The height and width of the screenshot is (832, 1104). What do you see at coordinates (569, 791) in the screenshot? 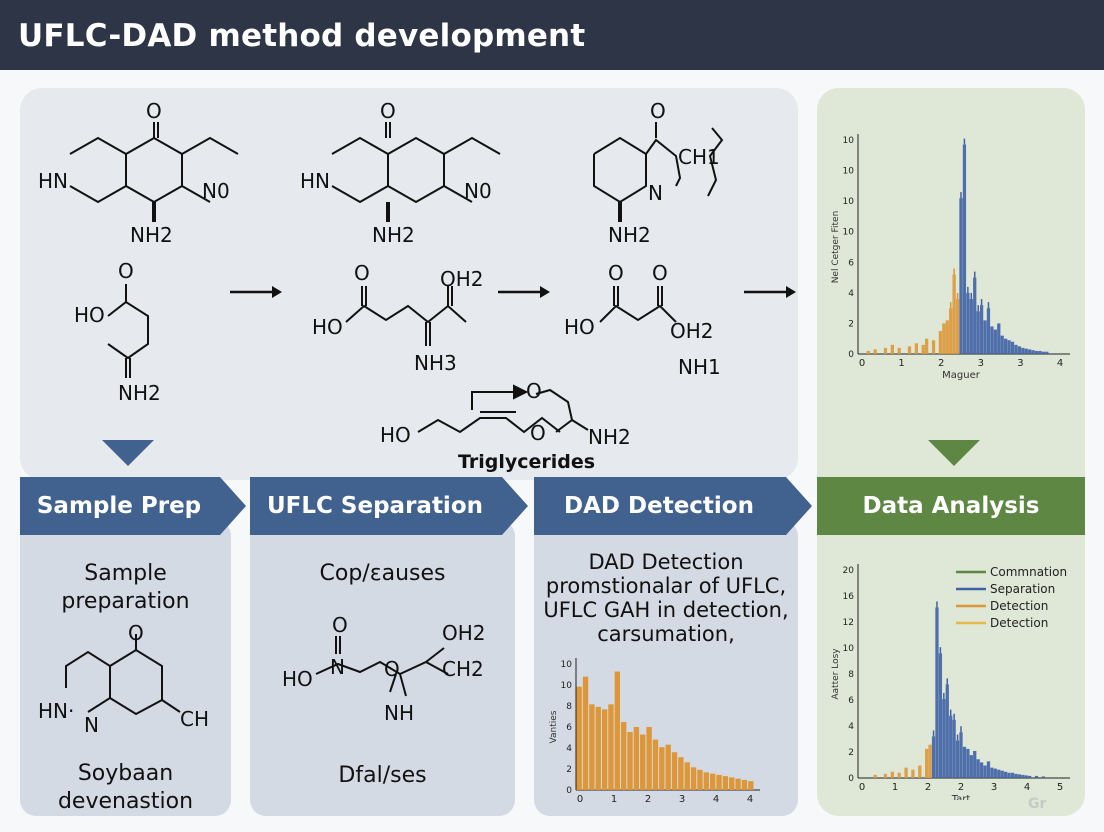
I see `y-tick-label: 0` at bounding box center [569, 791].